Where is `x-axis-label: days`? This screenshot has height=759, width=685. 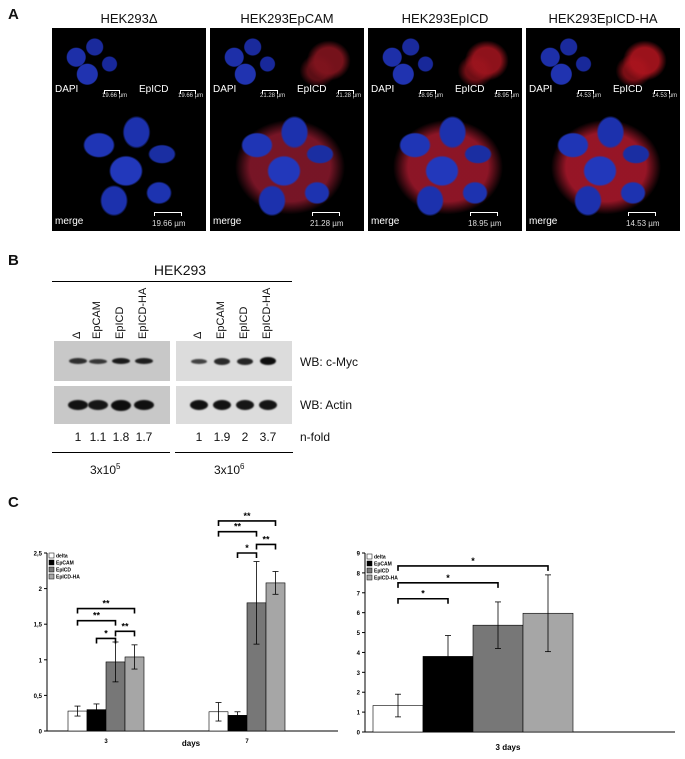 x-axis-label: days is located at coordinates (191, 743).